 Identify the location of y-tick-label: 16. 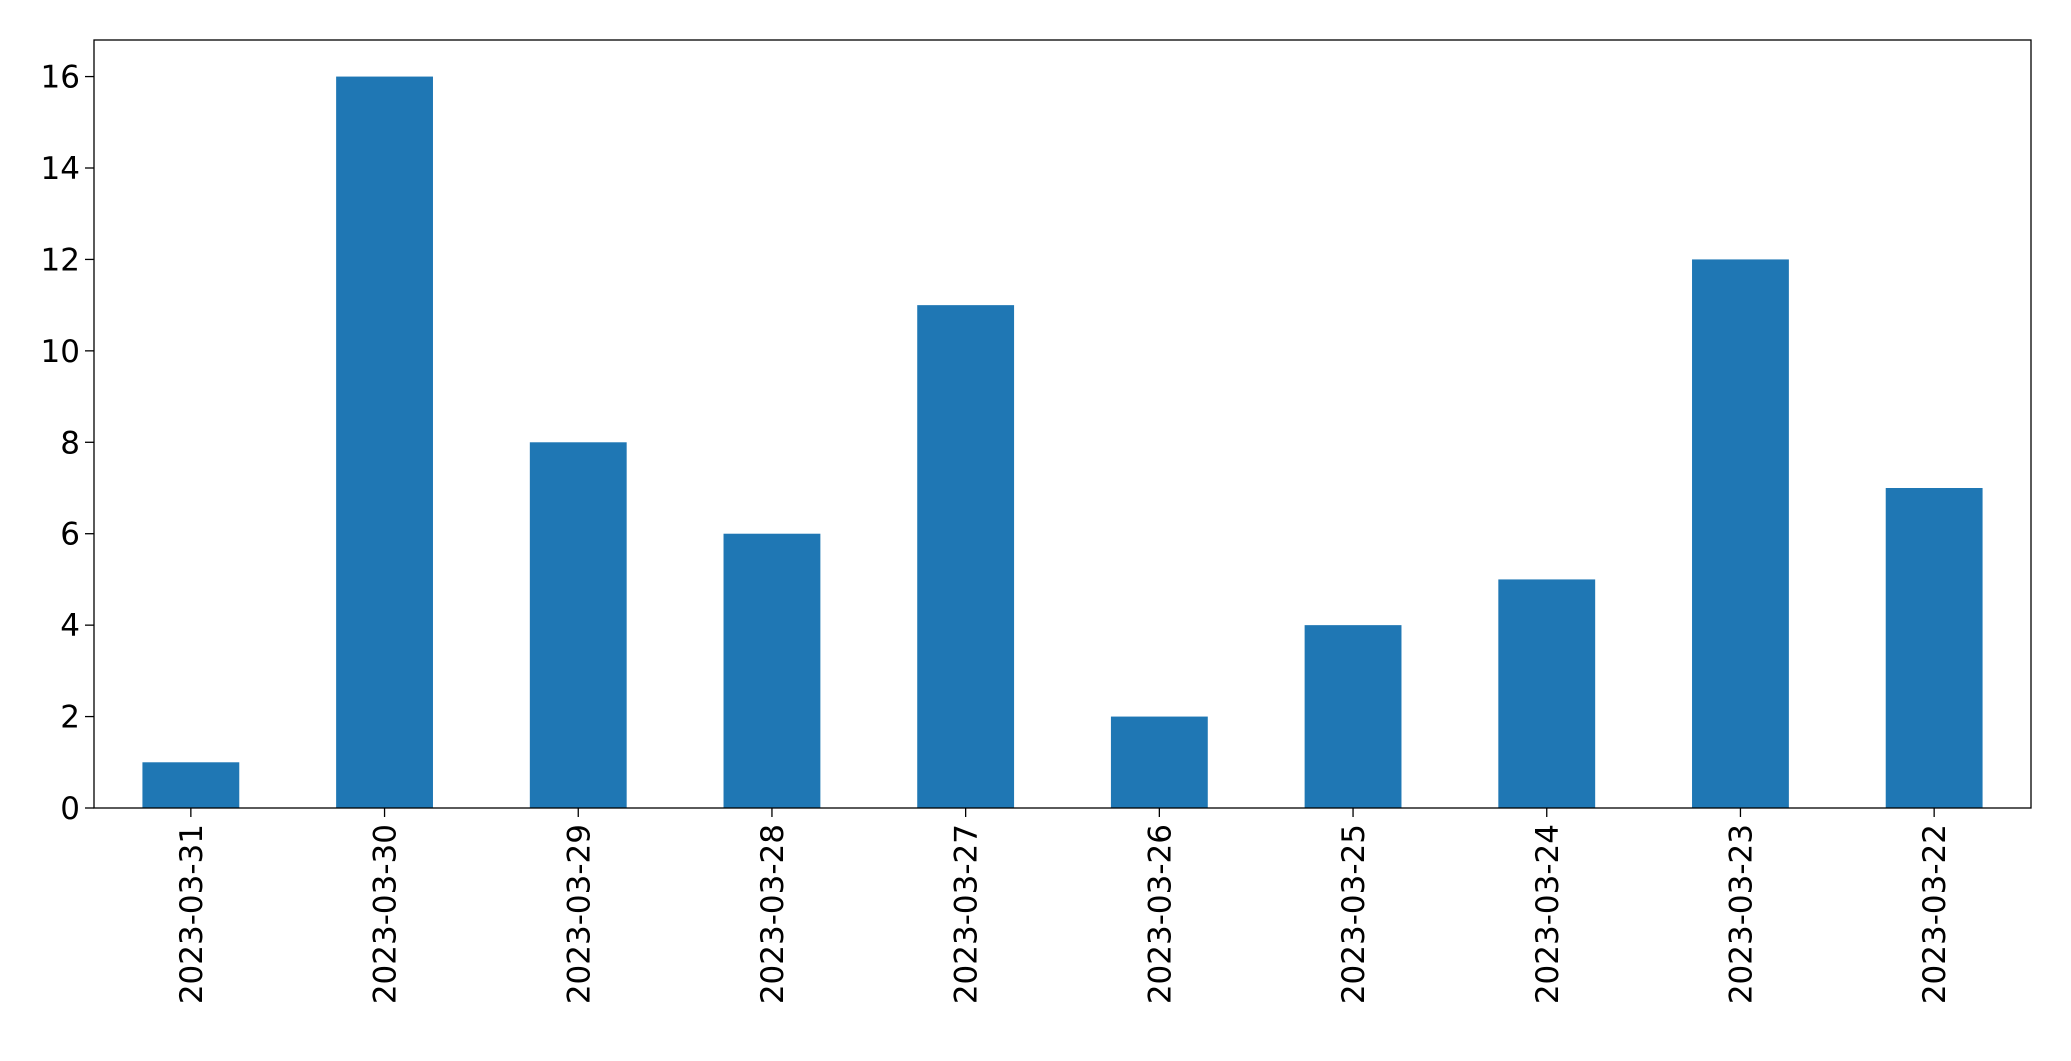
(60, 78).